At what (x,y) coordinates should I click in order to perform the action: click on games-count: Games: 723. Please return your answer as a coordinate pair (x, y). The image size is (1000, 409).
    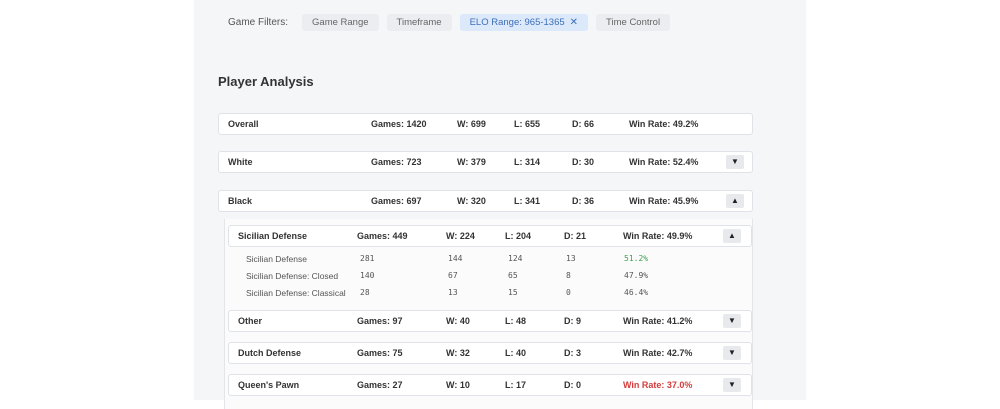
    Looking at the image, I should click on (396, 162).